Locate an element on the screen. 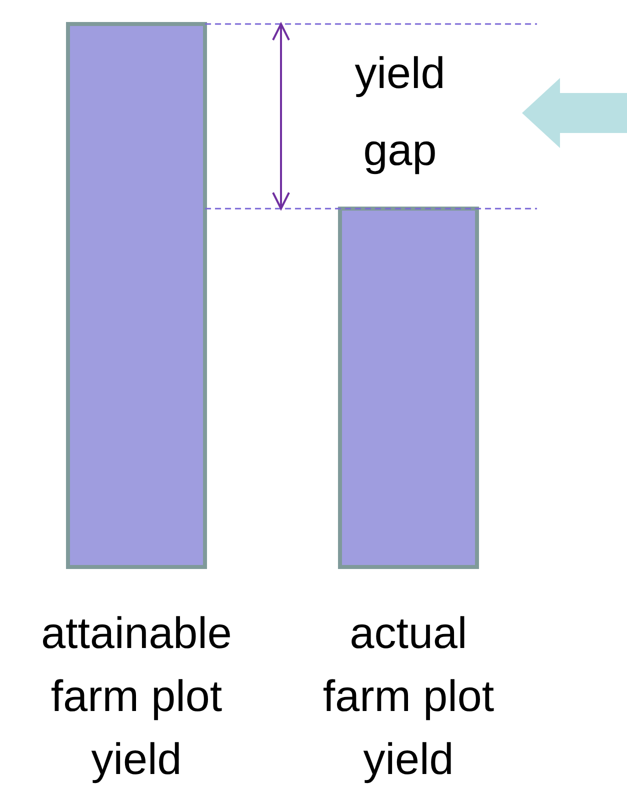 Image resolution: width=627 pixels, height=787 pixels. x-tick-label: attainable farm plot yield is located at coordinates (136, 696).